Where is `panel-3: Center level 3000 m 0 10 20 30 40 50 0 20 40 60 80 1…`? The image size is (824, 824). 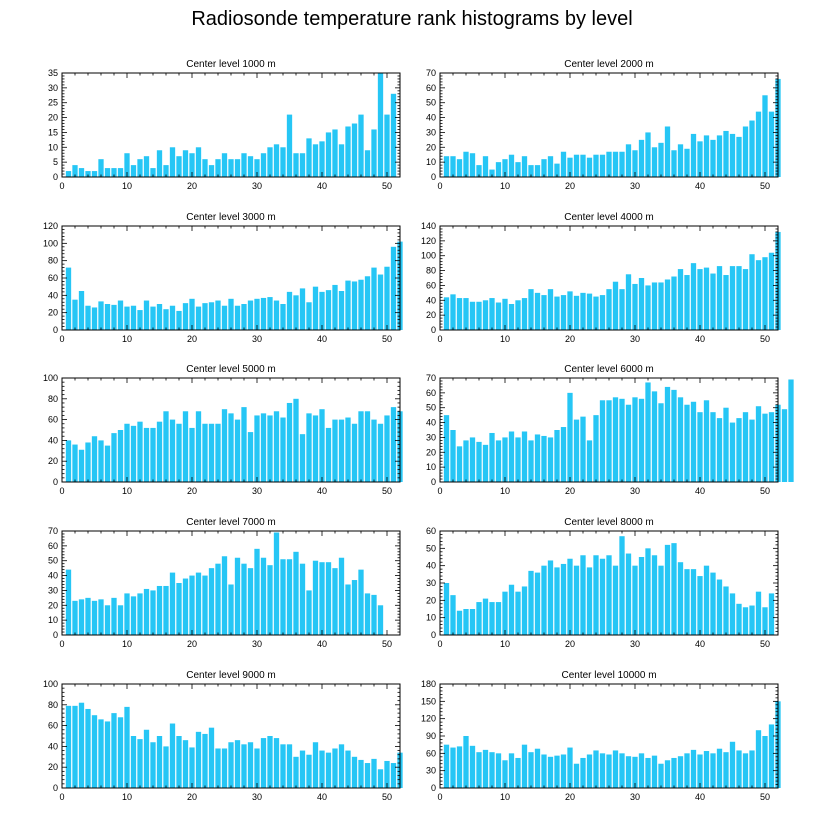 panel-3: Center level 3000 m 0 10 20 30 40 50 0 20 40 60 80 1… is located at coordinates (223, 278).